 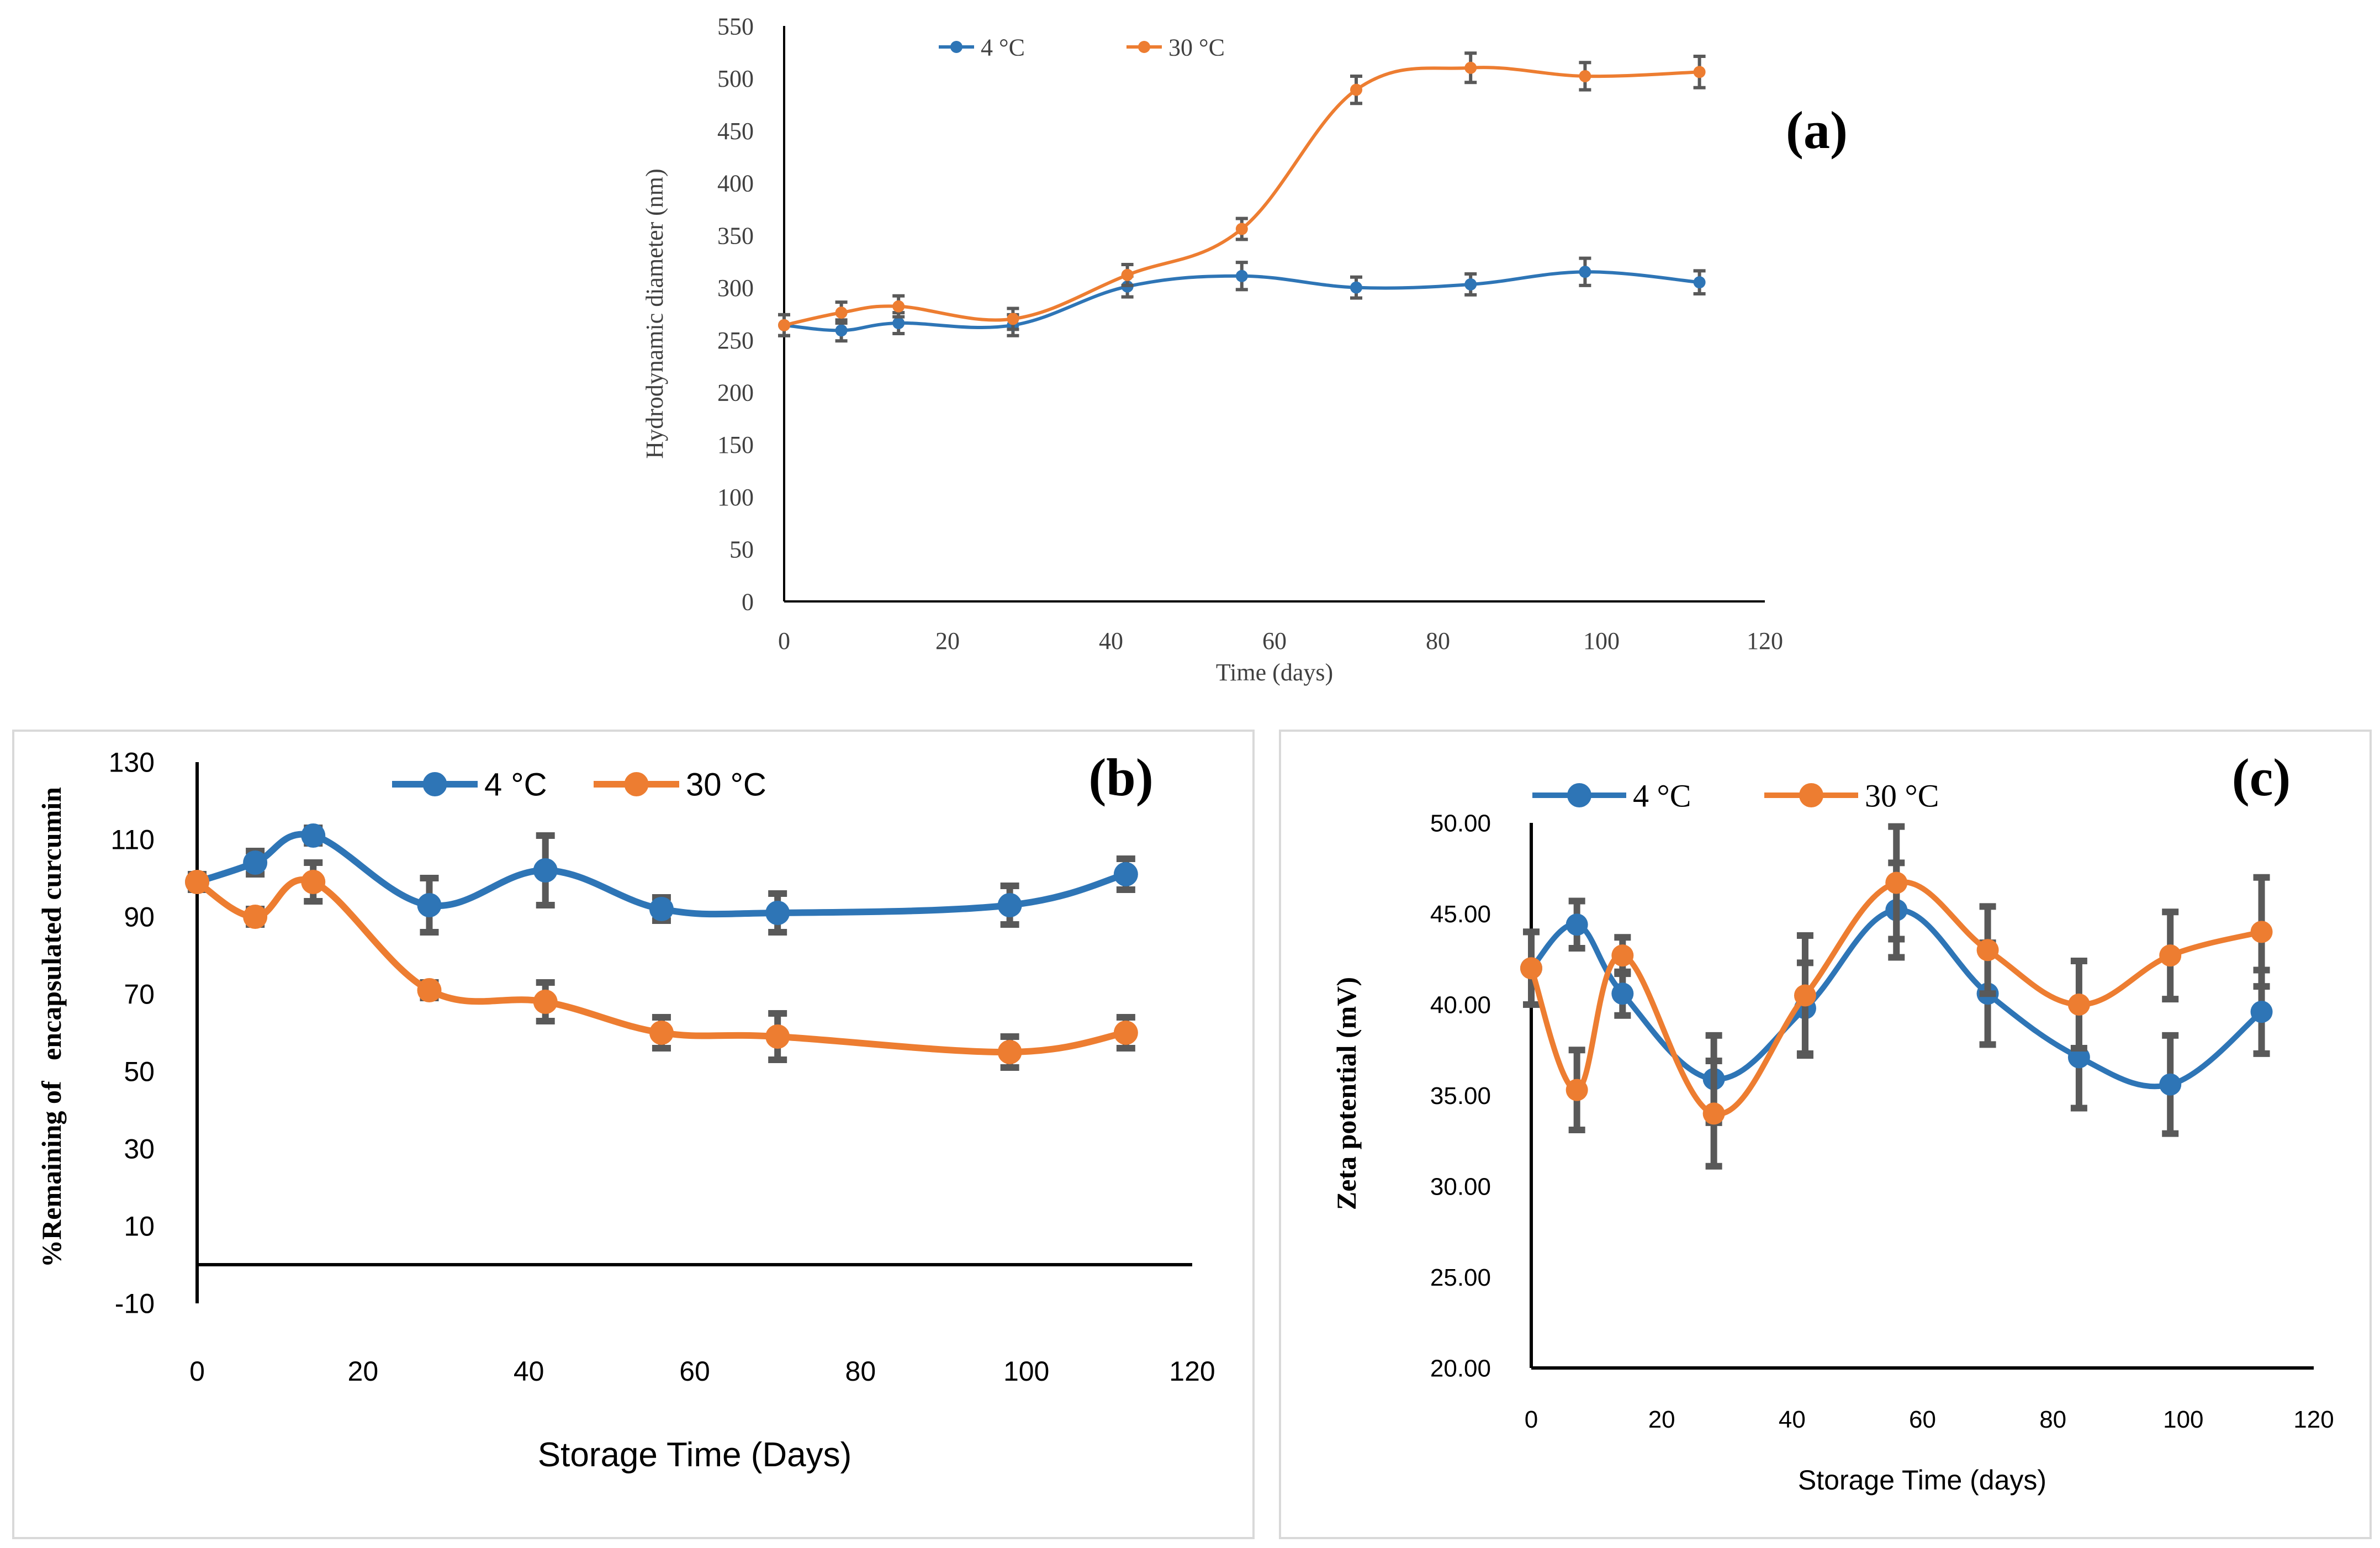 I want to click on y-tick-label: 250, so click(x=735, y=340).